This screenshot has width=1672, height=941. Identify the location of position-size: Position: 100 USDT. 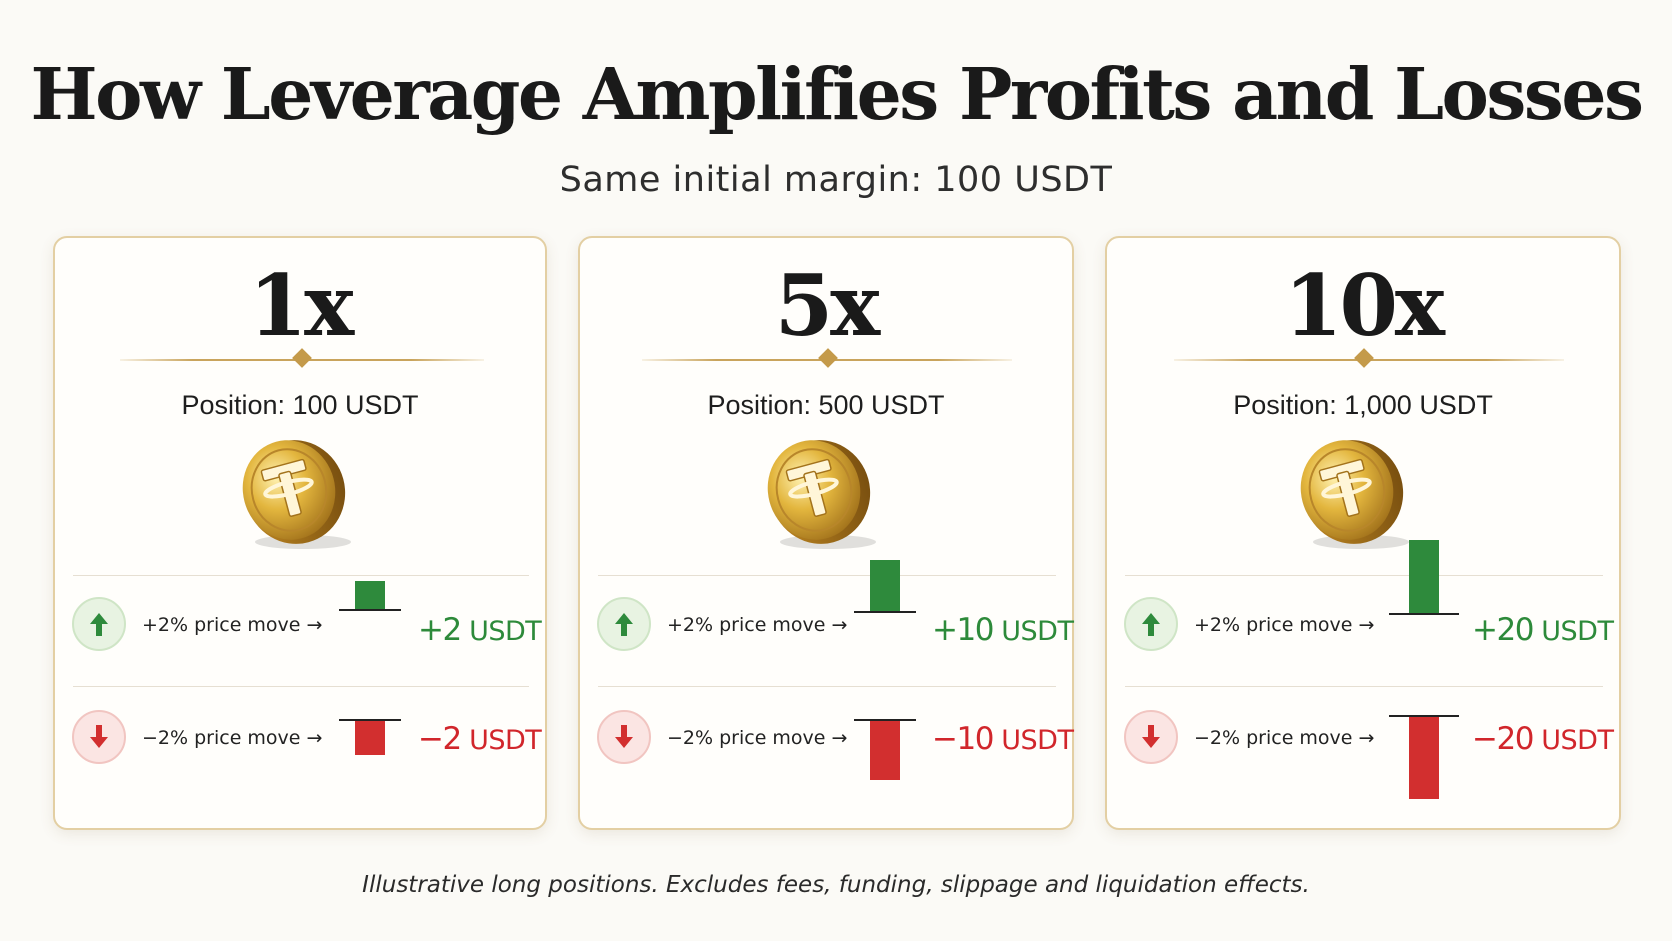
(300, 405).